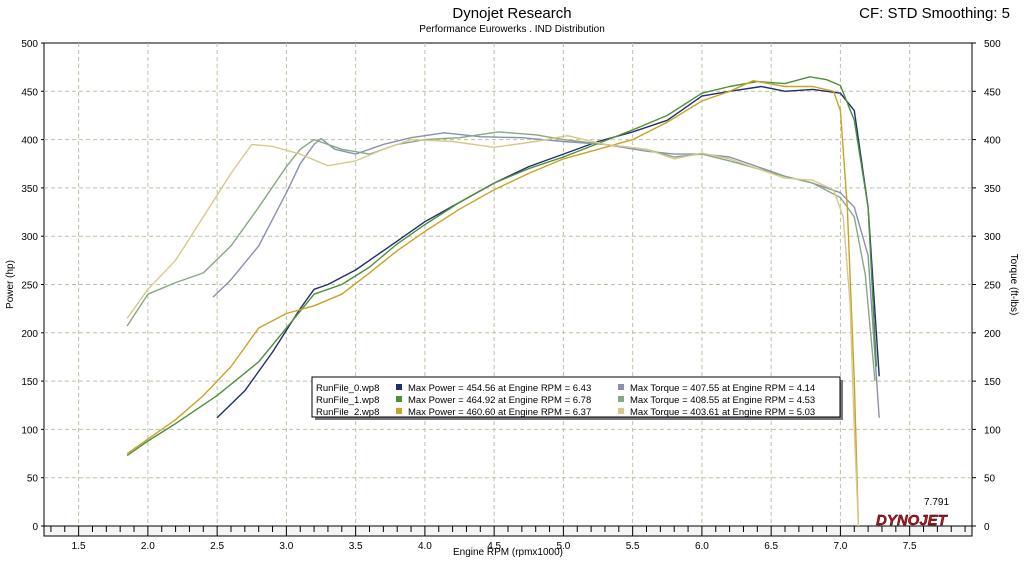 This screenshot has height=576, width=1024. I want to click on y-tick-label-right: 400, so click(992, 141).